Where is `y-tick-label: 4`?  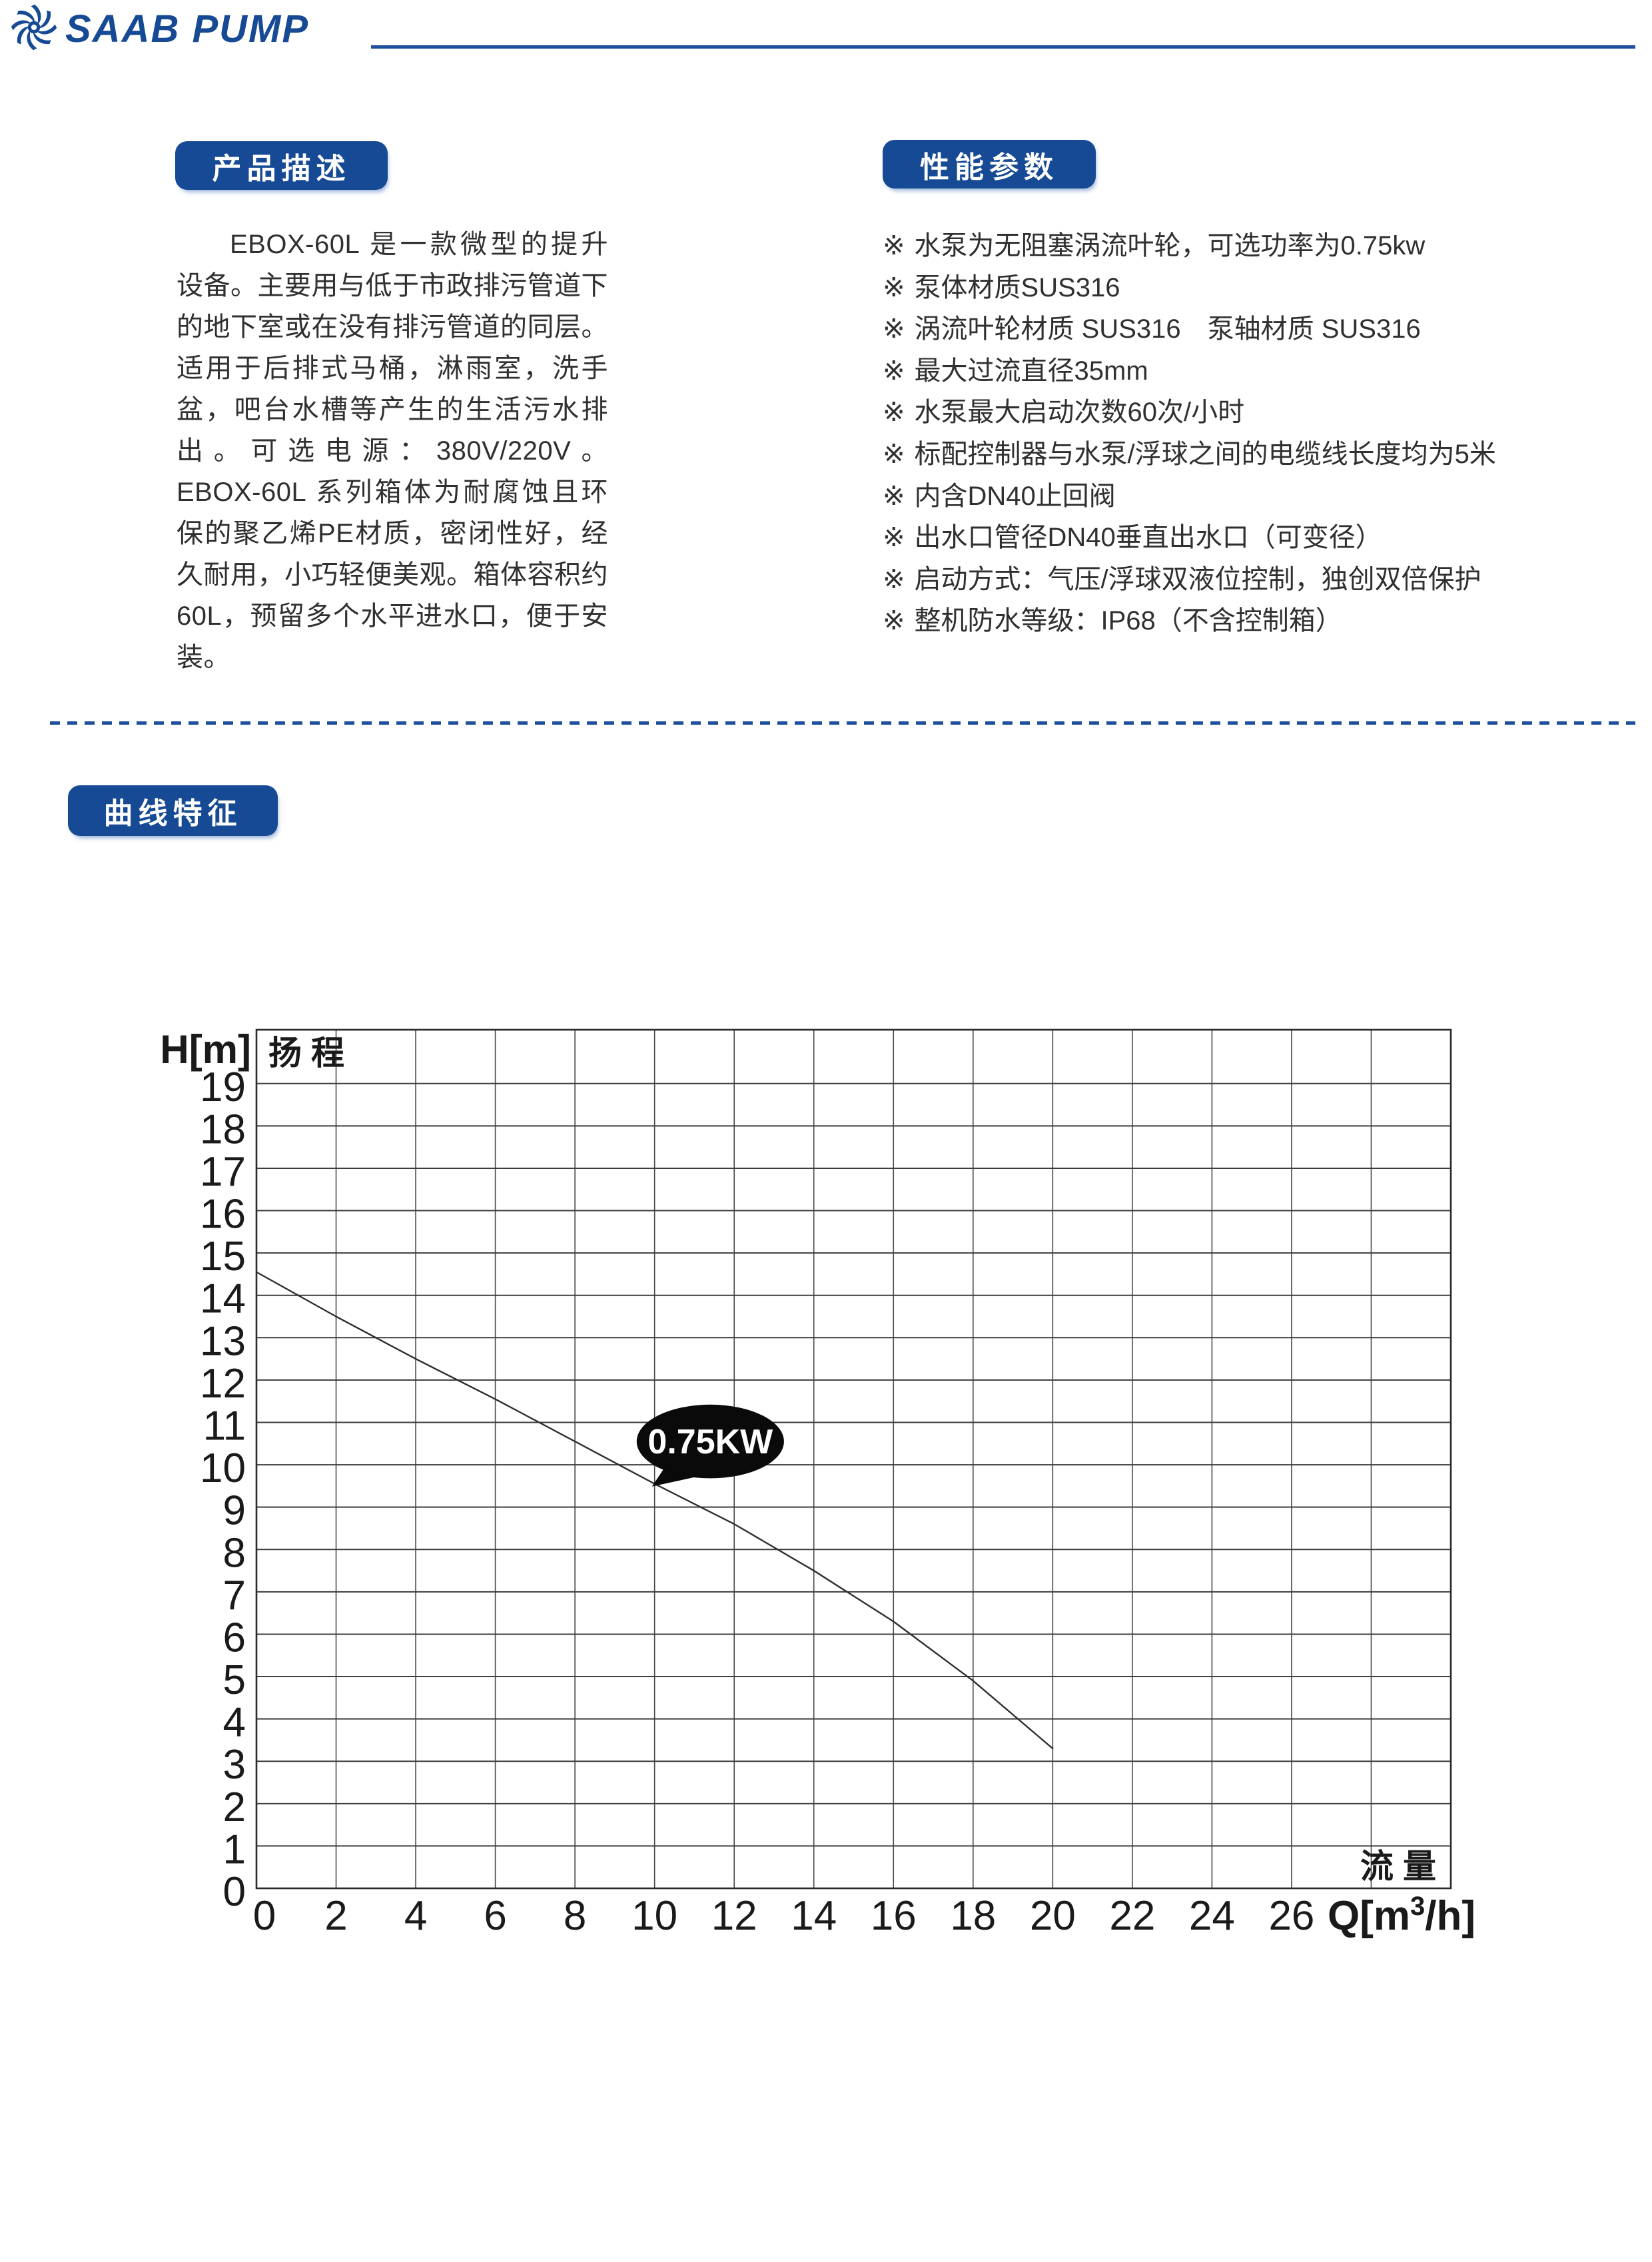 y-tick-label: 4 is located at coordinates (234, 1723).